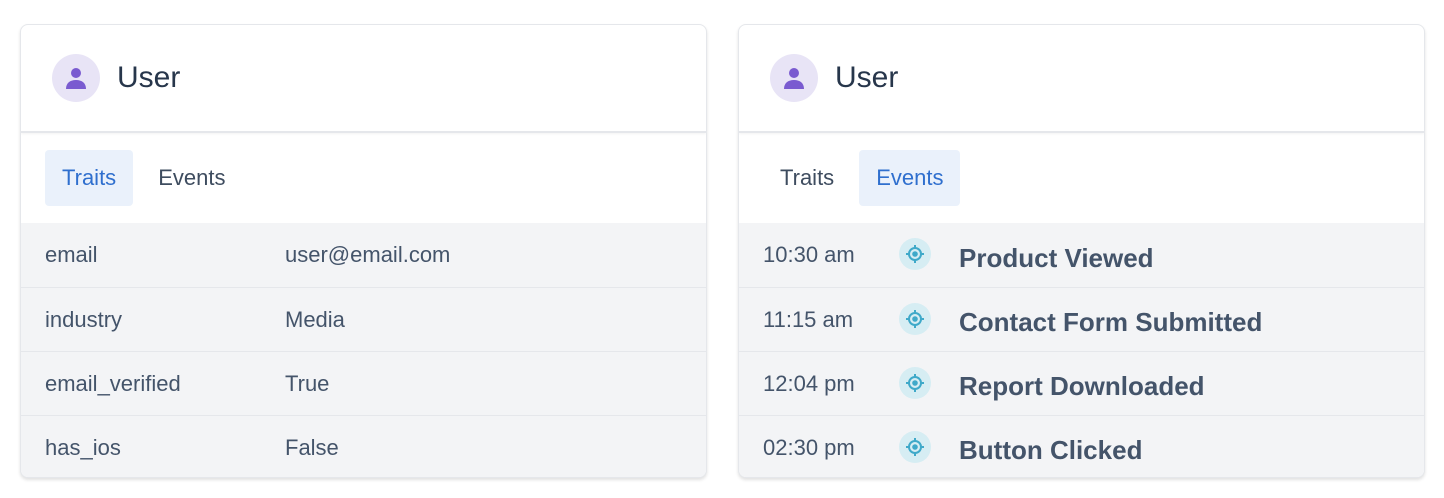  I want to click on event-row: 12:04 pm Report Downloaded, so click(1081, 383).